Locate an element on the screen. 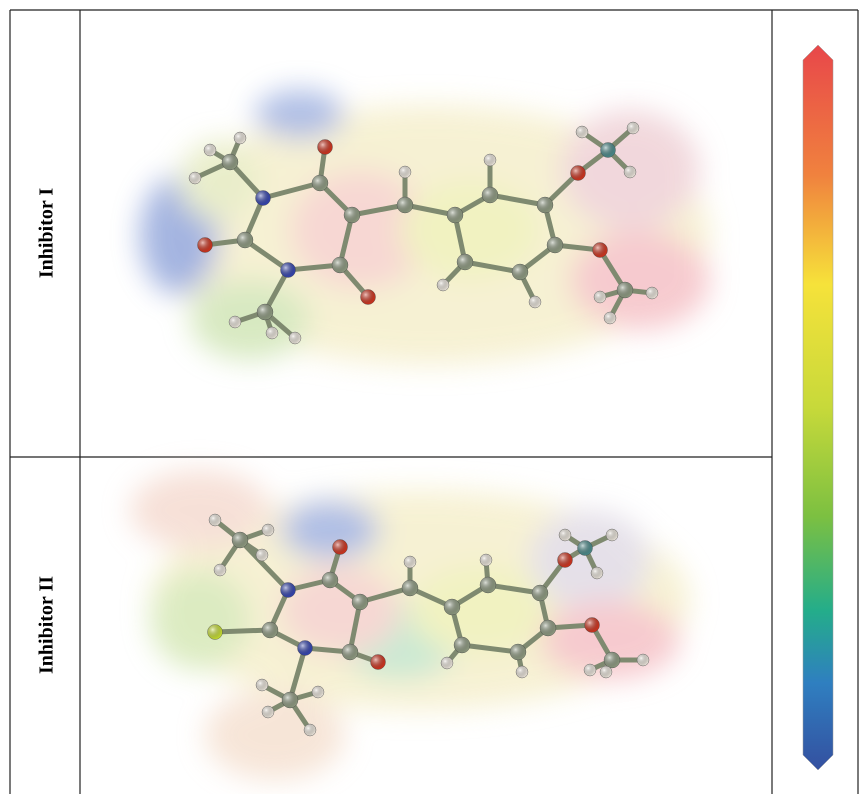  row-label: Inhibitor II is located at coordinates (47, 625).